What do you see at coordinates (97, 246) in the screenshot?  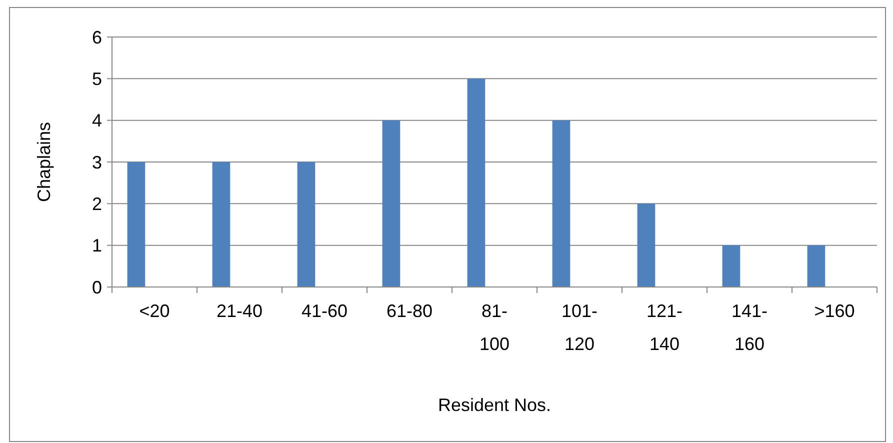 I see `y-tick-label: 1` at bounding box center [97, 246].